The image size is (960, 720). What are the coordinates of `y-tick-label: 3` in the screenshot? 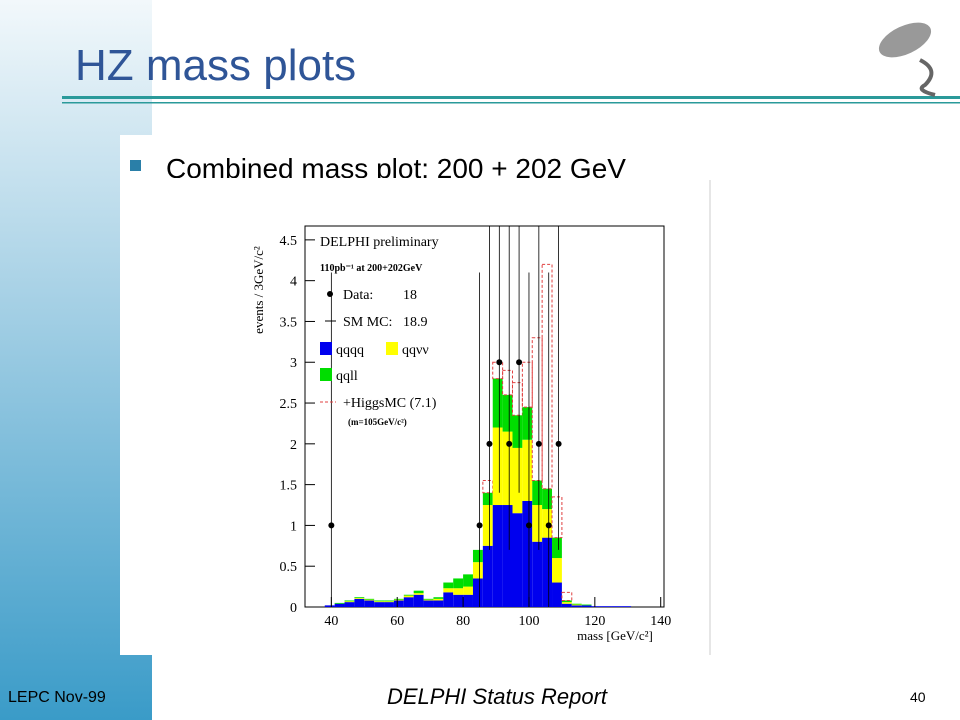 It's located at (293, 363).